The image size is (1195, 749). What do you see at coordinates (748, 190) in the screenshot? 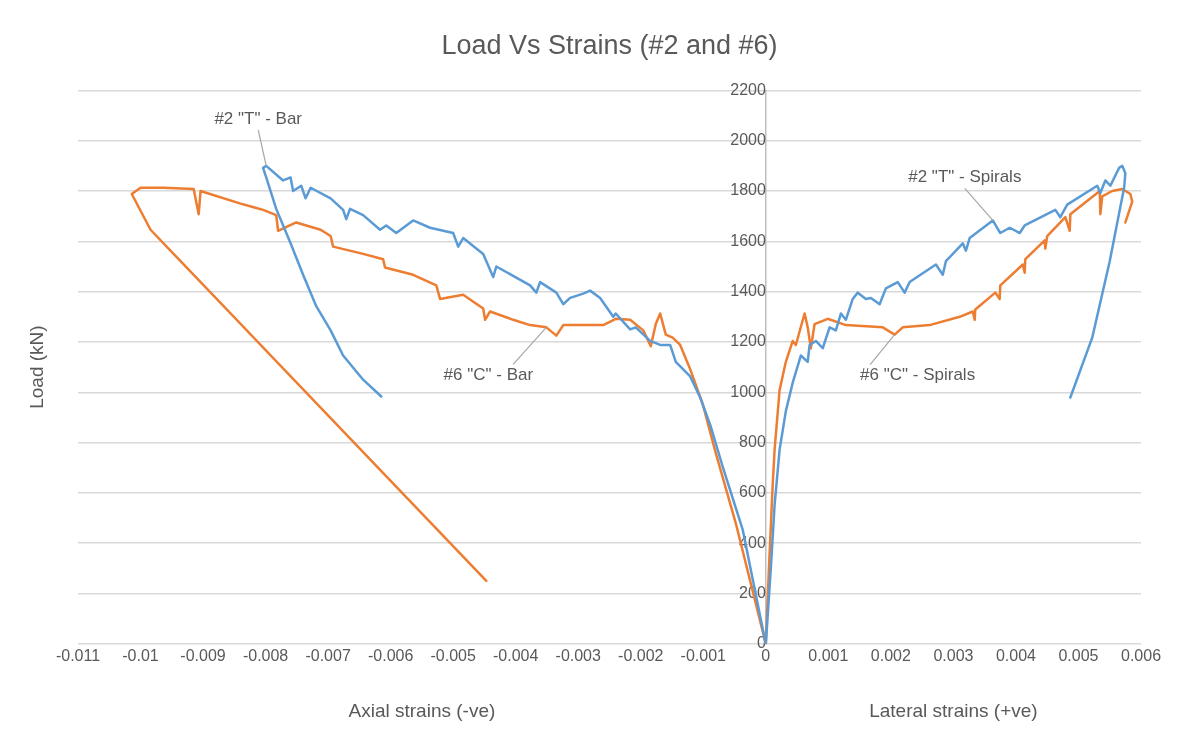
I see `y-tick-label: 1800` at bounding box center [748, 190].